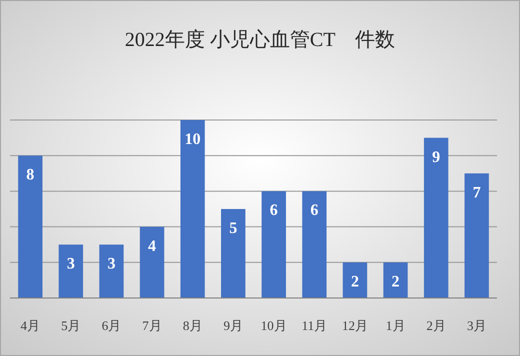  What do you see at coordinates (233, 228) in the screenshot?
I see `data-label: 5` at bounding box center [233, 228].